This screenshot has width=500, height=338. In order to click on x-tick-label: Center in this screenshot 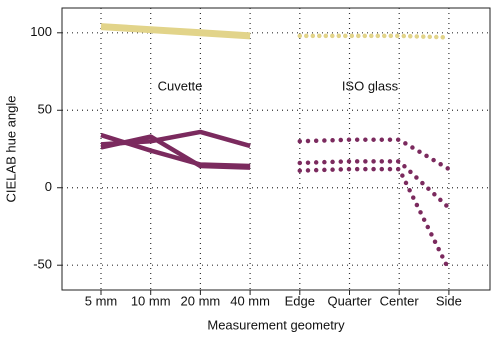, I will do `click(400, 300)`.